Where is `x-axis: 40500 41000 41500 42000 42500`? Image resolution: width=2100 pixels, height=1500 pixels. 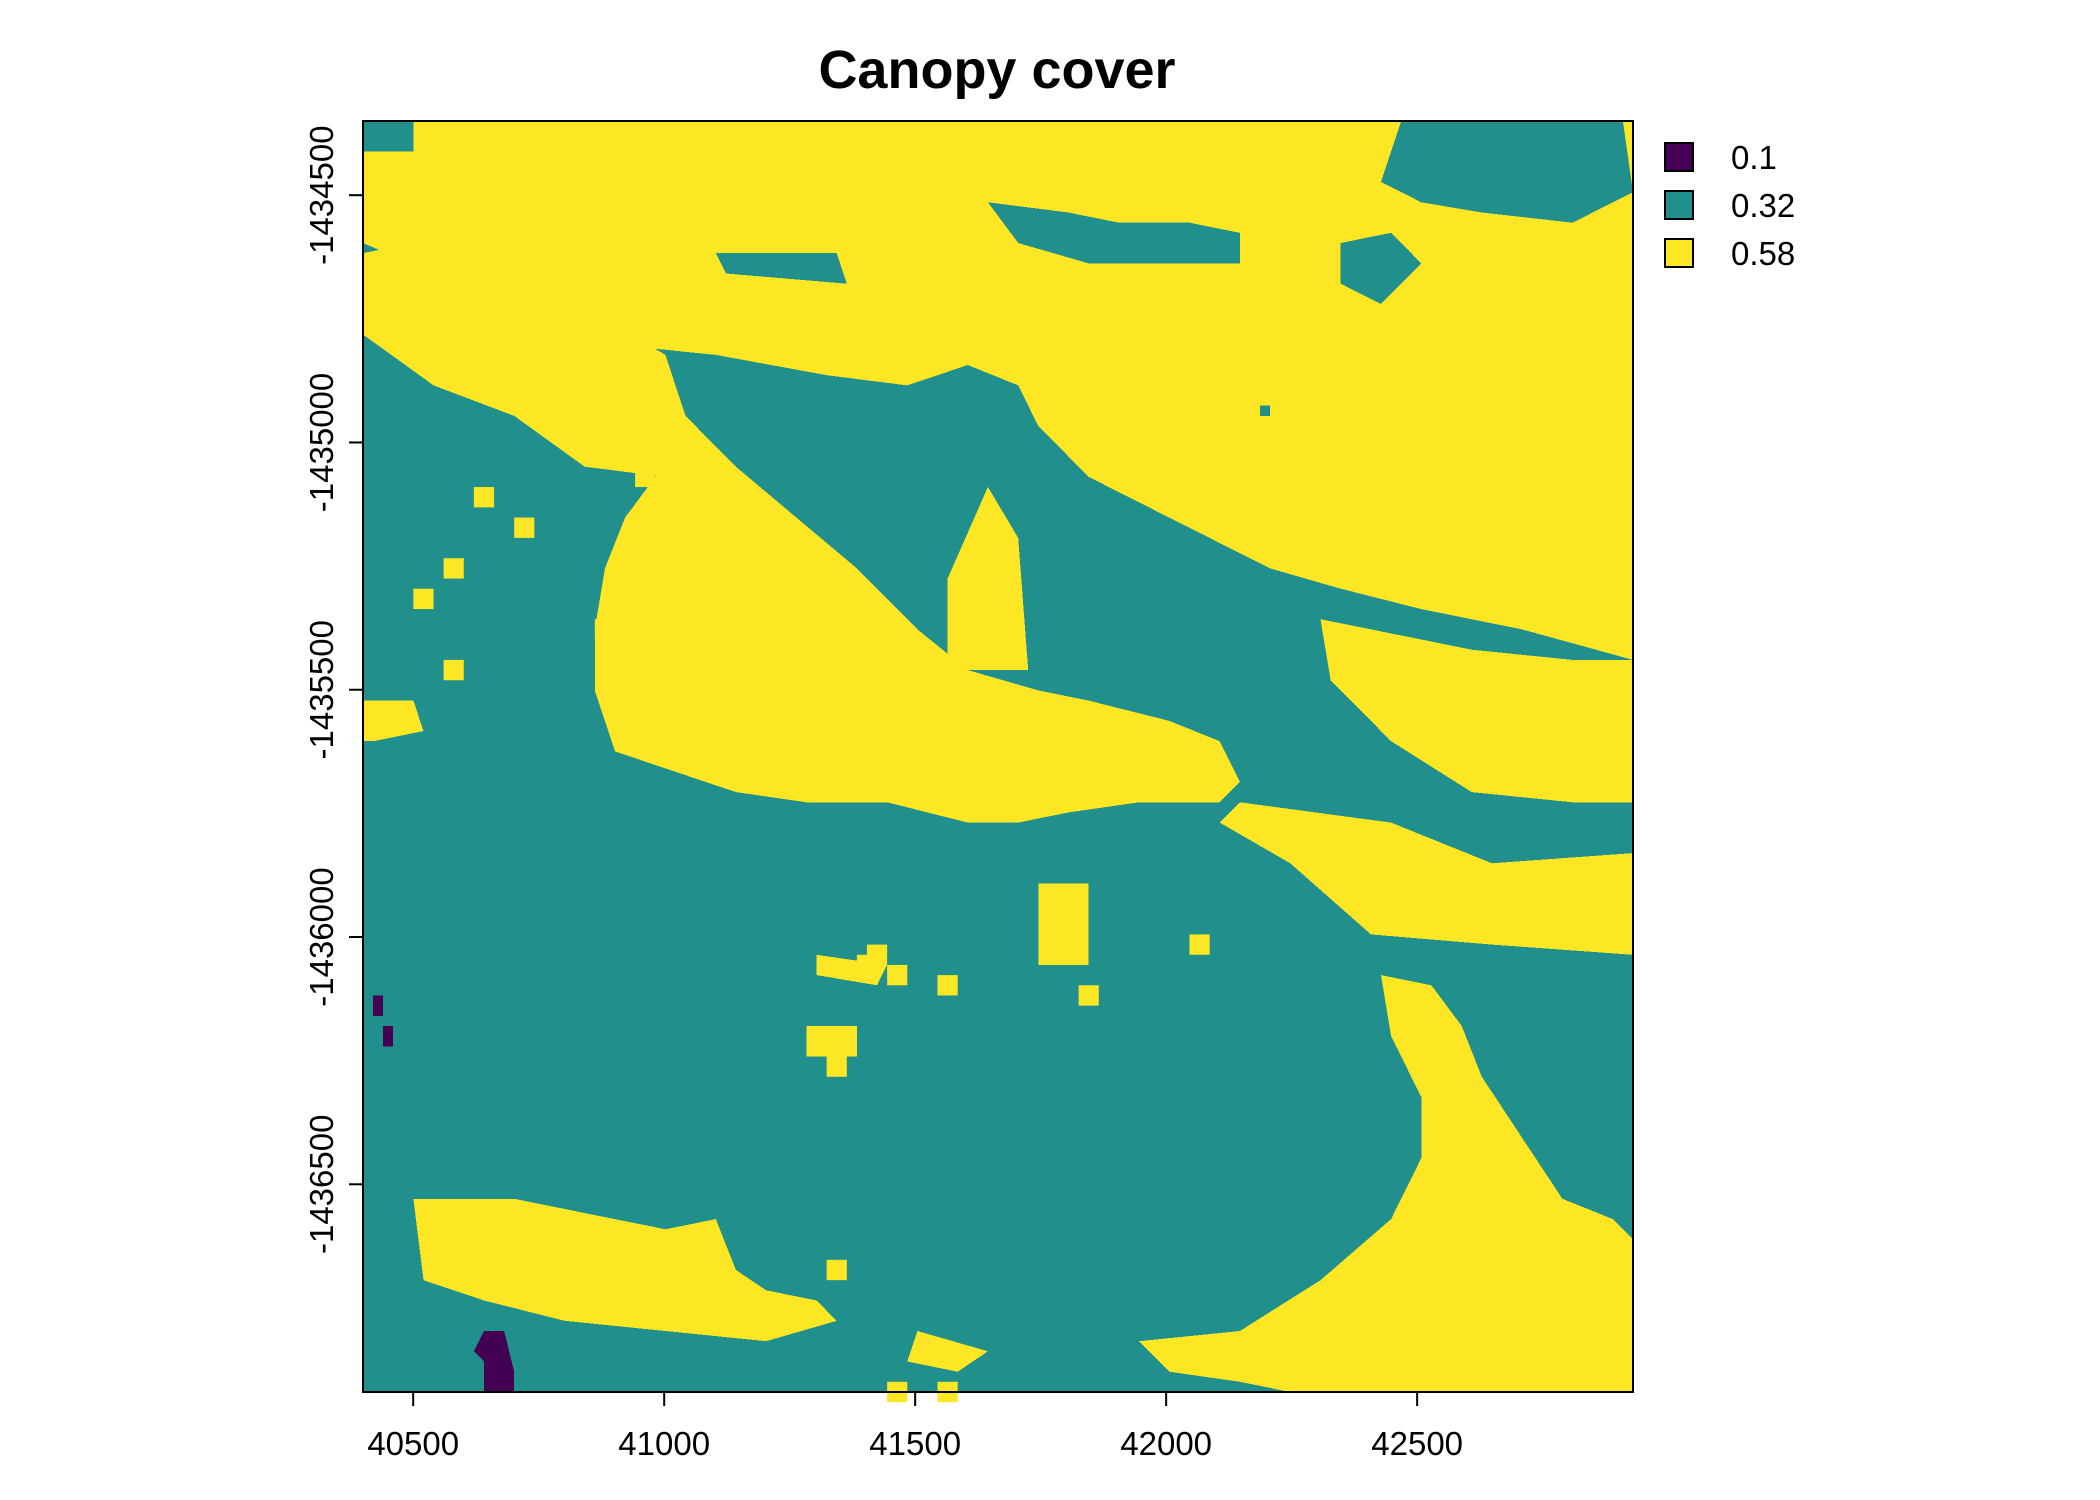
x-axis: 40500 41000 41500 42000 42500 is located at coordinates (915, 1426).